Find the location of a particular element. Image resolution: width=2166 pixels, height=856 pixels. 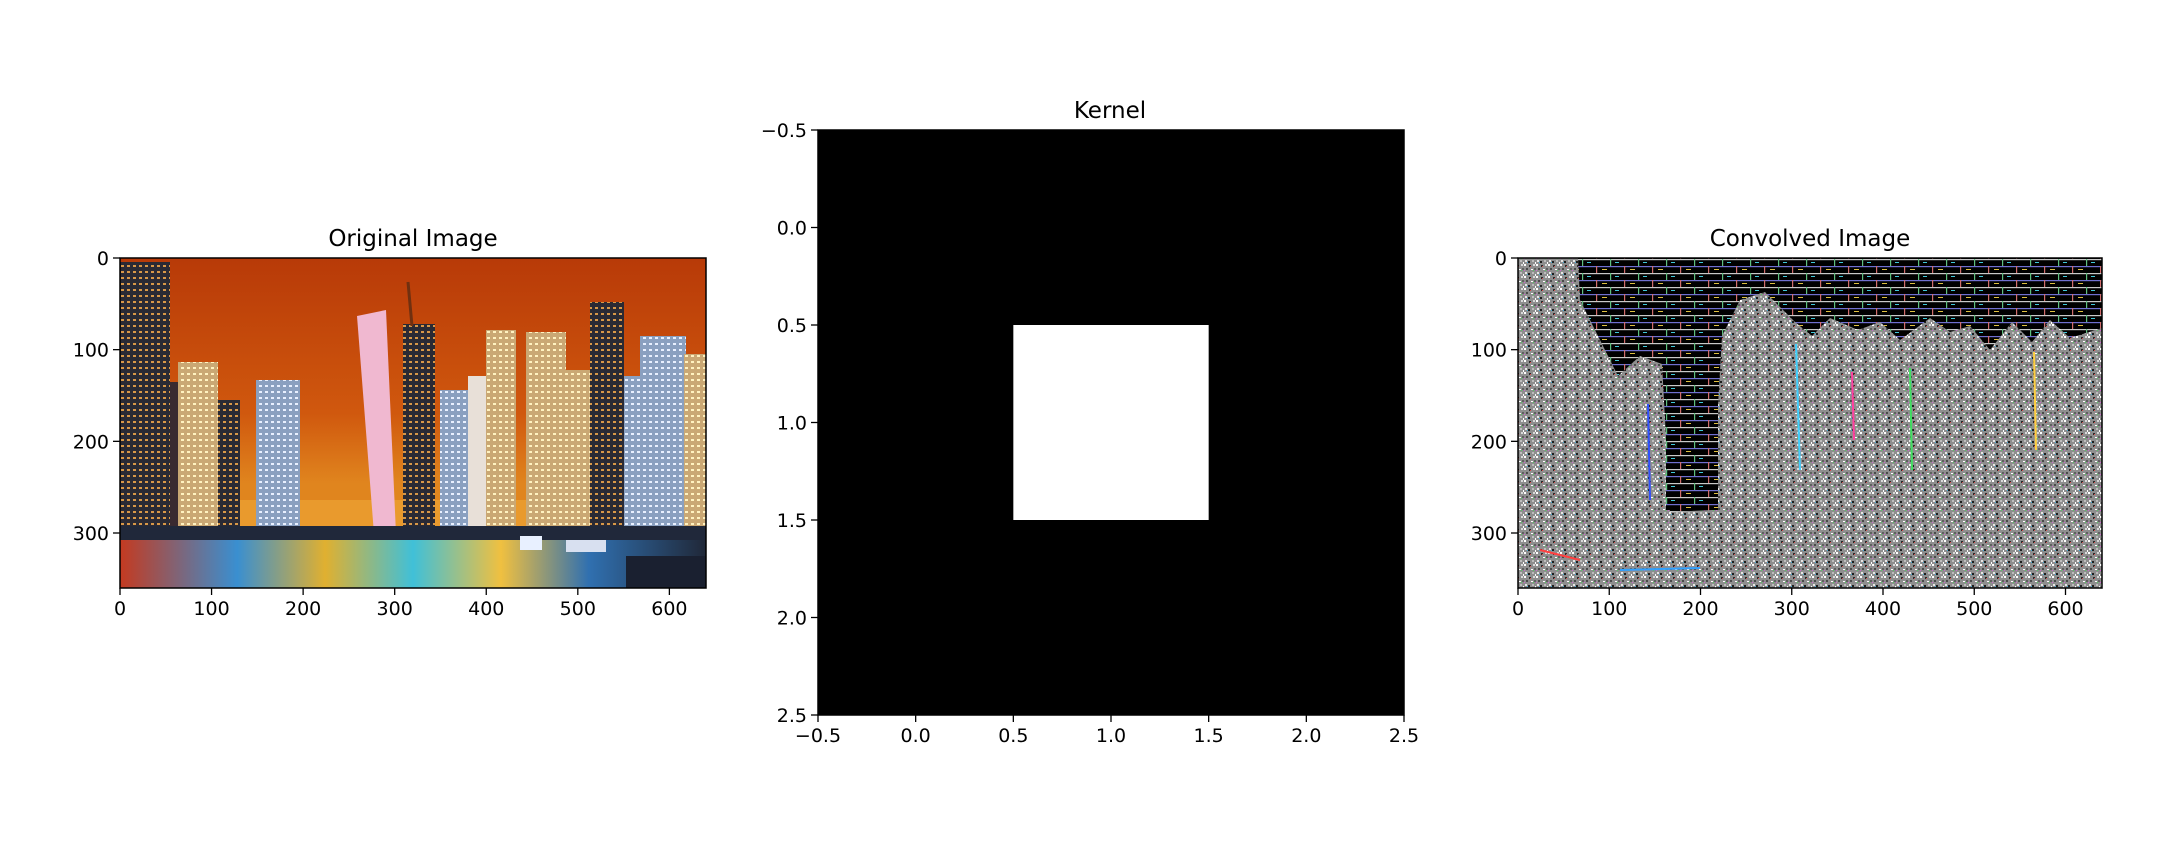

convolved-image-x-tick-label: 500 is located at coordinates (1974, 609).